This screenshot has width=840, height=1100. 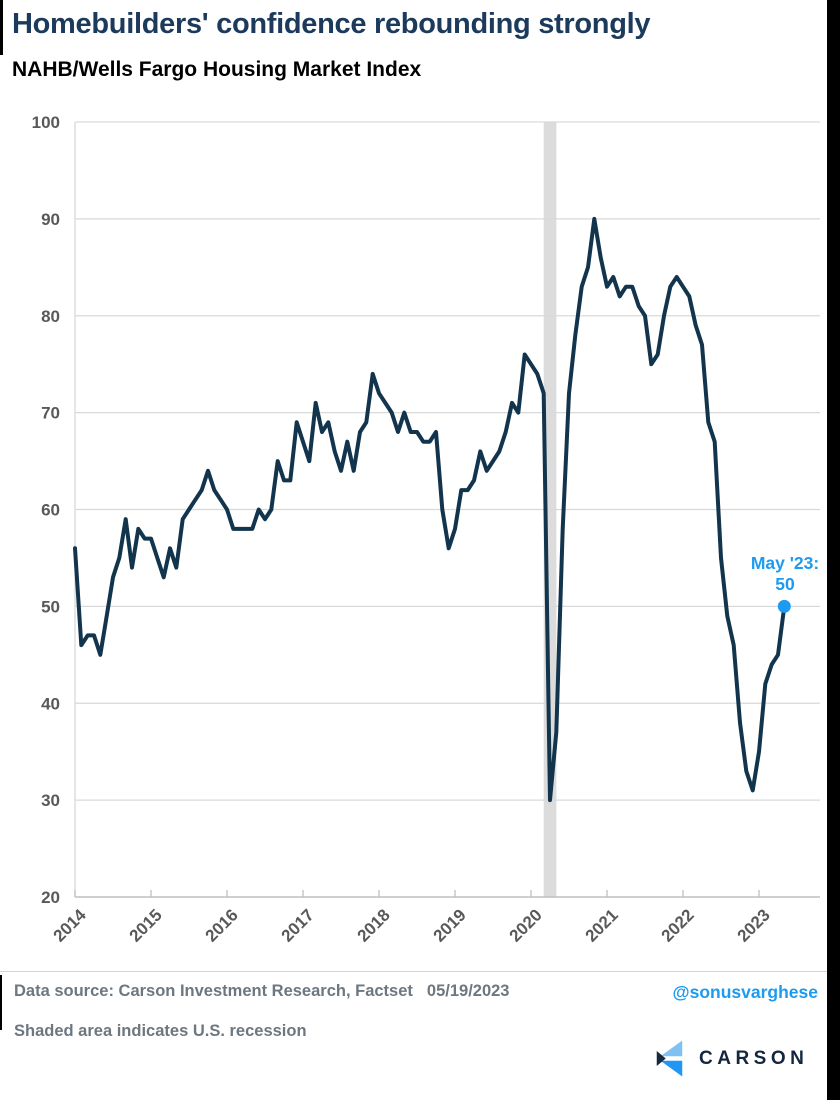 I want to click on annotation-value: 50, so click(x=785, y=584).